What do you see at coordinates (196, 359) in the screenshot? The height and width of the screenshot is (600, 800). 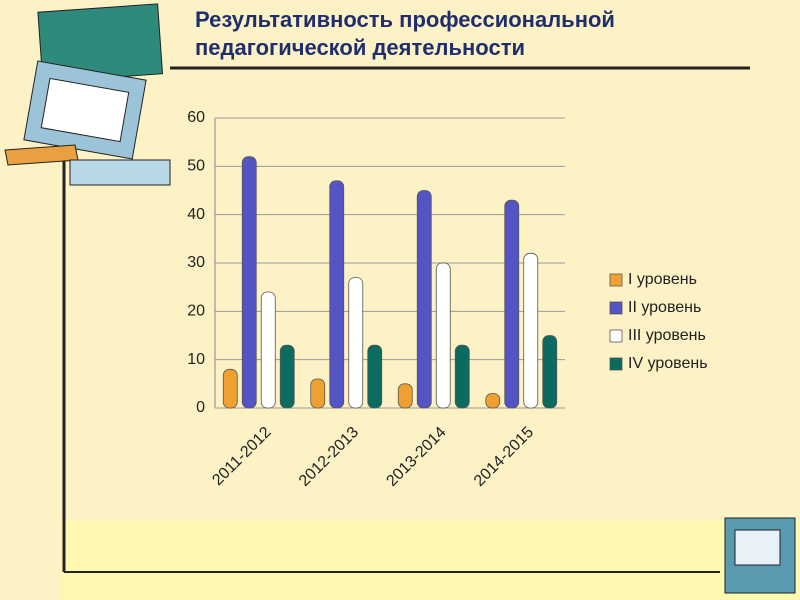 I see `y-tick-label: 10` at bounding box center [196, 359].